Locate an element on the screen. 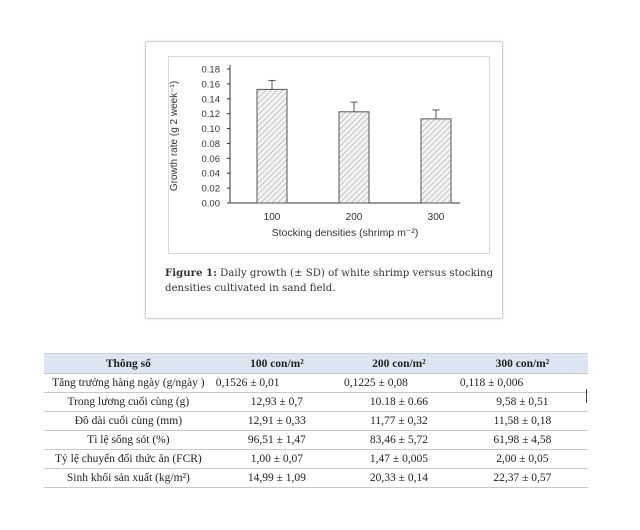  row-label: Trong lương cuối cùng (g) is located at coordinates (128, 402).